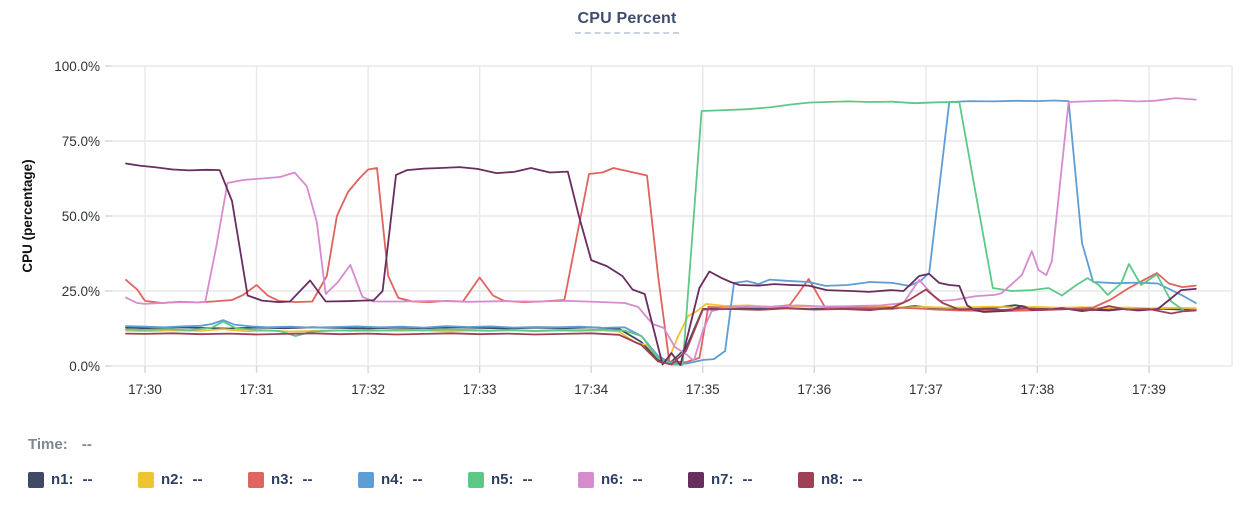 The image size is (1254, 530). Describe the element at coordinates (392, 479) in the screenshot. I see `legend-series-name: n4:` at that location.